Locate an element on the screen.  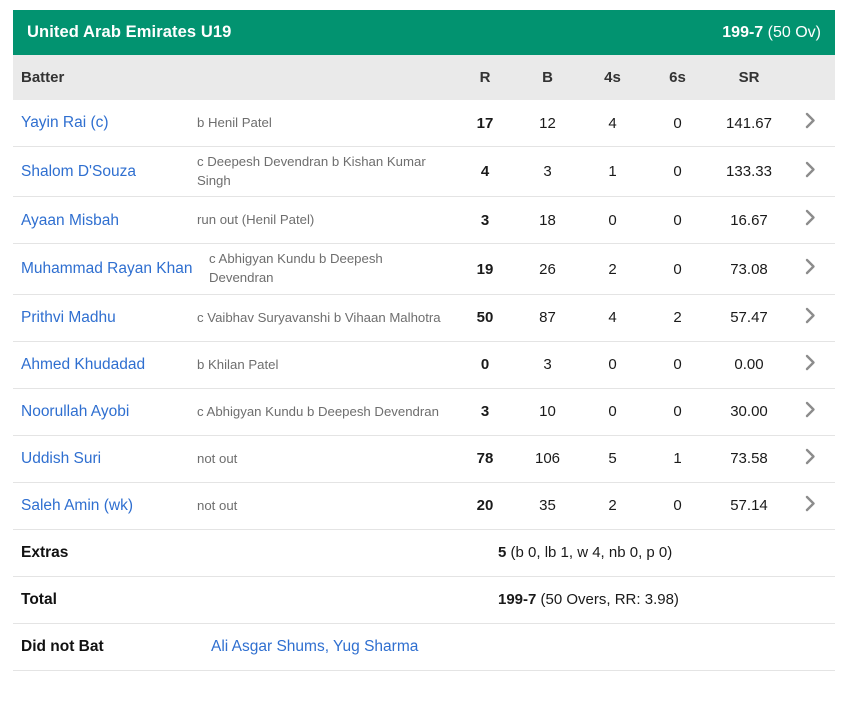
fours-value: 1 is located at coordinates (612, 172).